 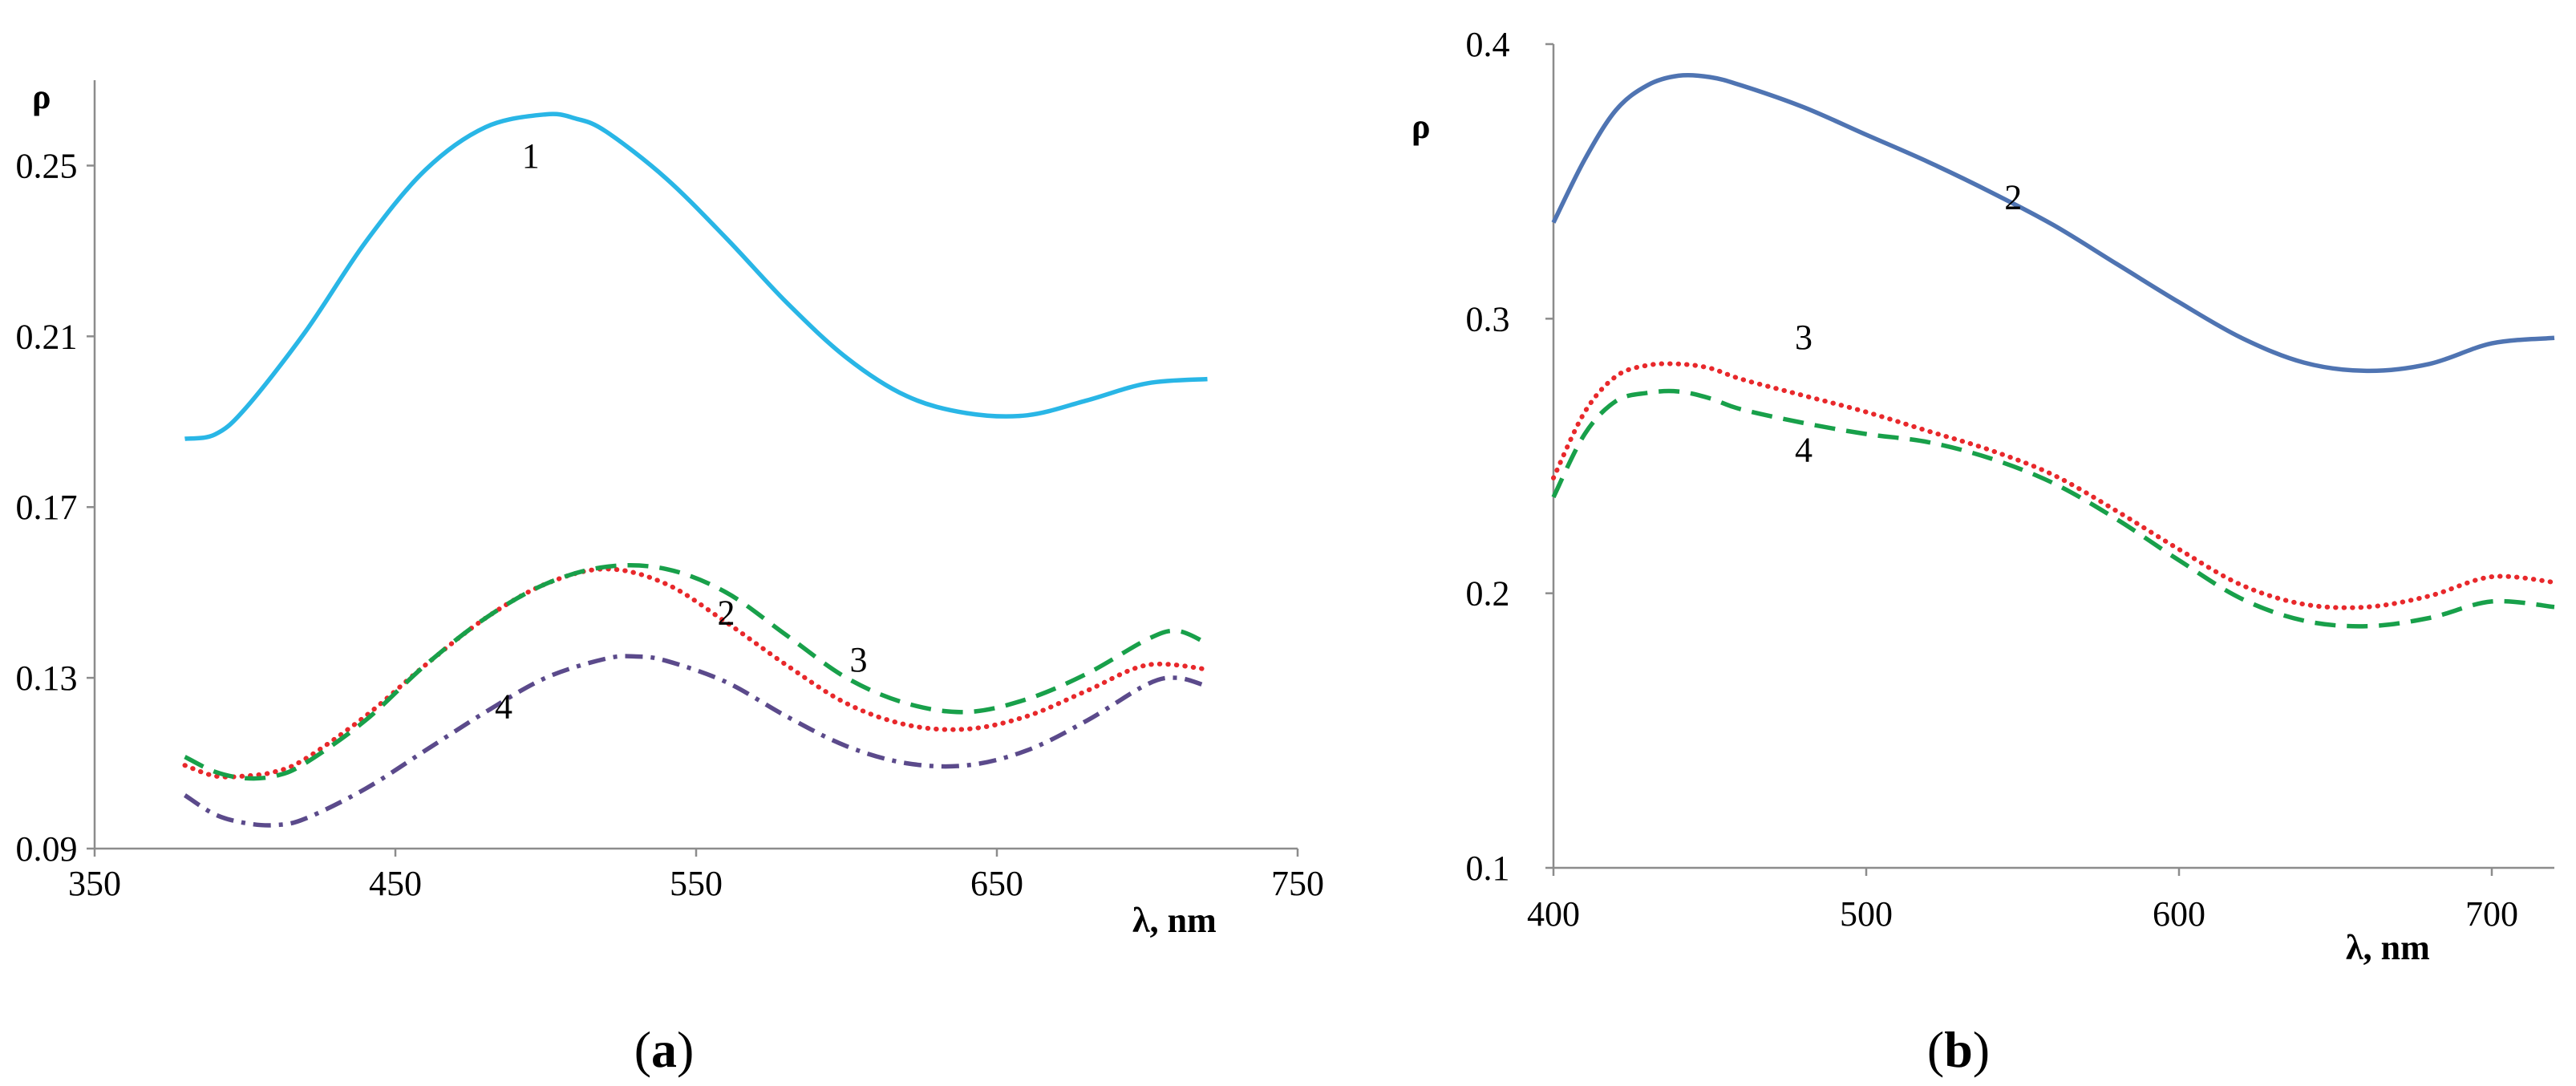 I want to click on y-tick-label: 0.17, so click(x=47, y=508).